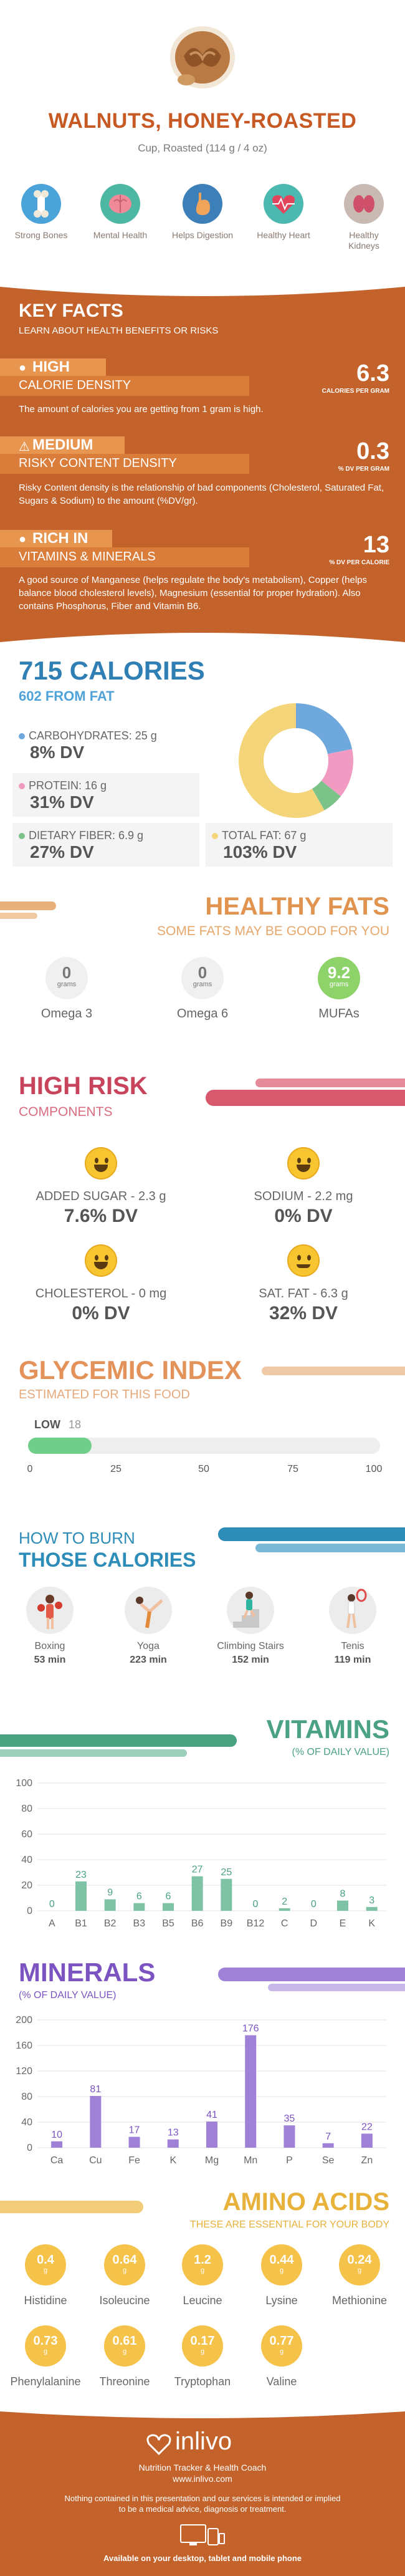 This screenshot has width=405, height=2576. What do you see at coordinates (101, 1163) in the screenshot?
I see `smiley-icon` at bounding box center [101, 1163].